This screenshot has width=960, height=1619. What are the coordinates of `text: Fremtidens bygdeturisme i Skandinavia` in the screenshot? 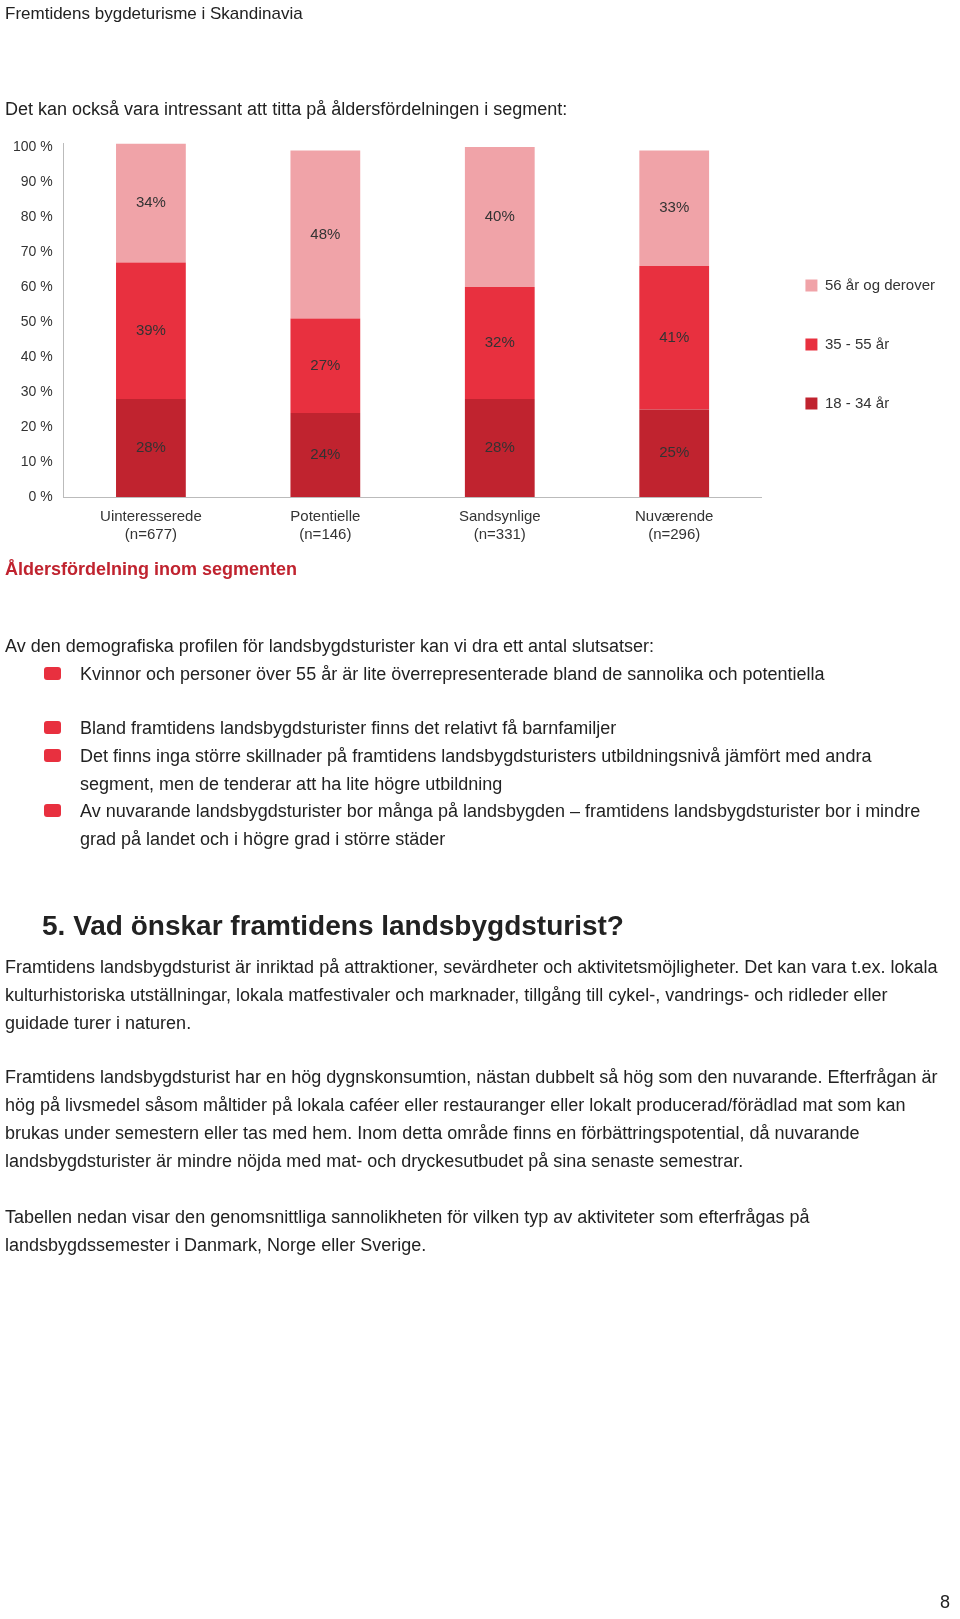 It's located at (154, 14).